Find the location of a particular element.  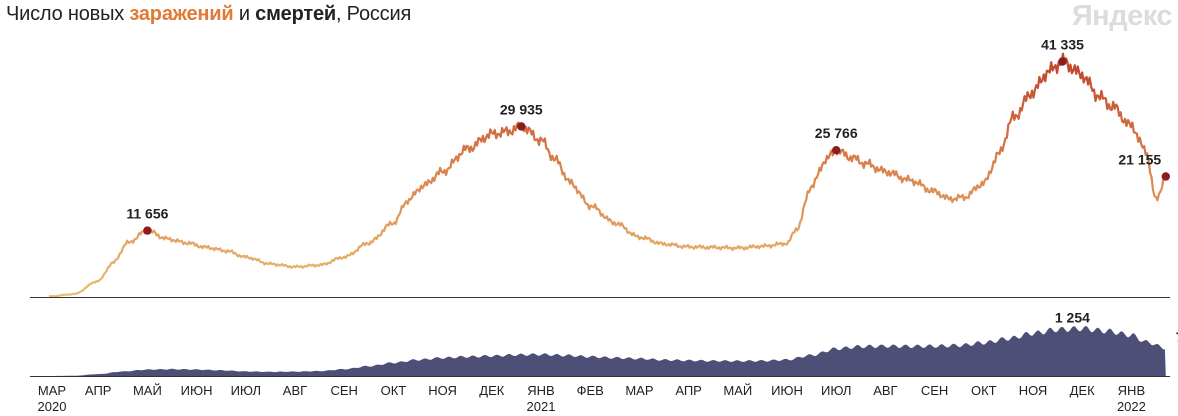

title-middle: и is located at coordinates (244, 14).